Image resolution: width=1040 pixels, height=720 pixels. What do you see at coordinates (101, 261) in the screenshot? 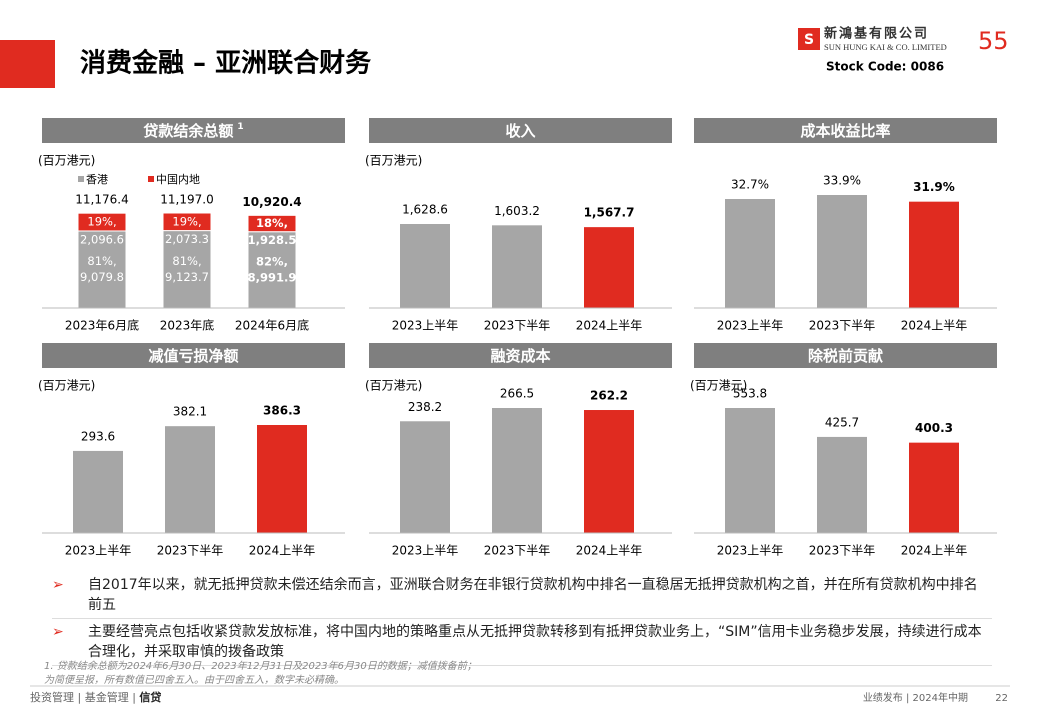
I see `share-label: 81%,` at bounding box center [101, 261].